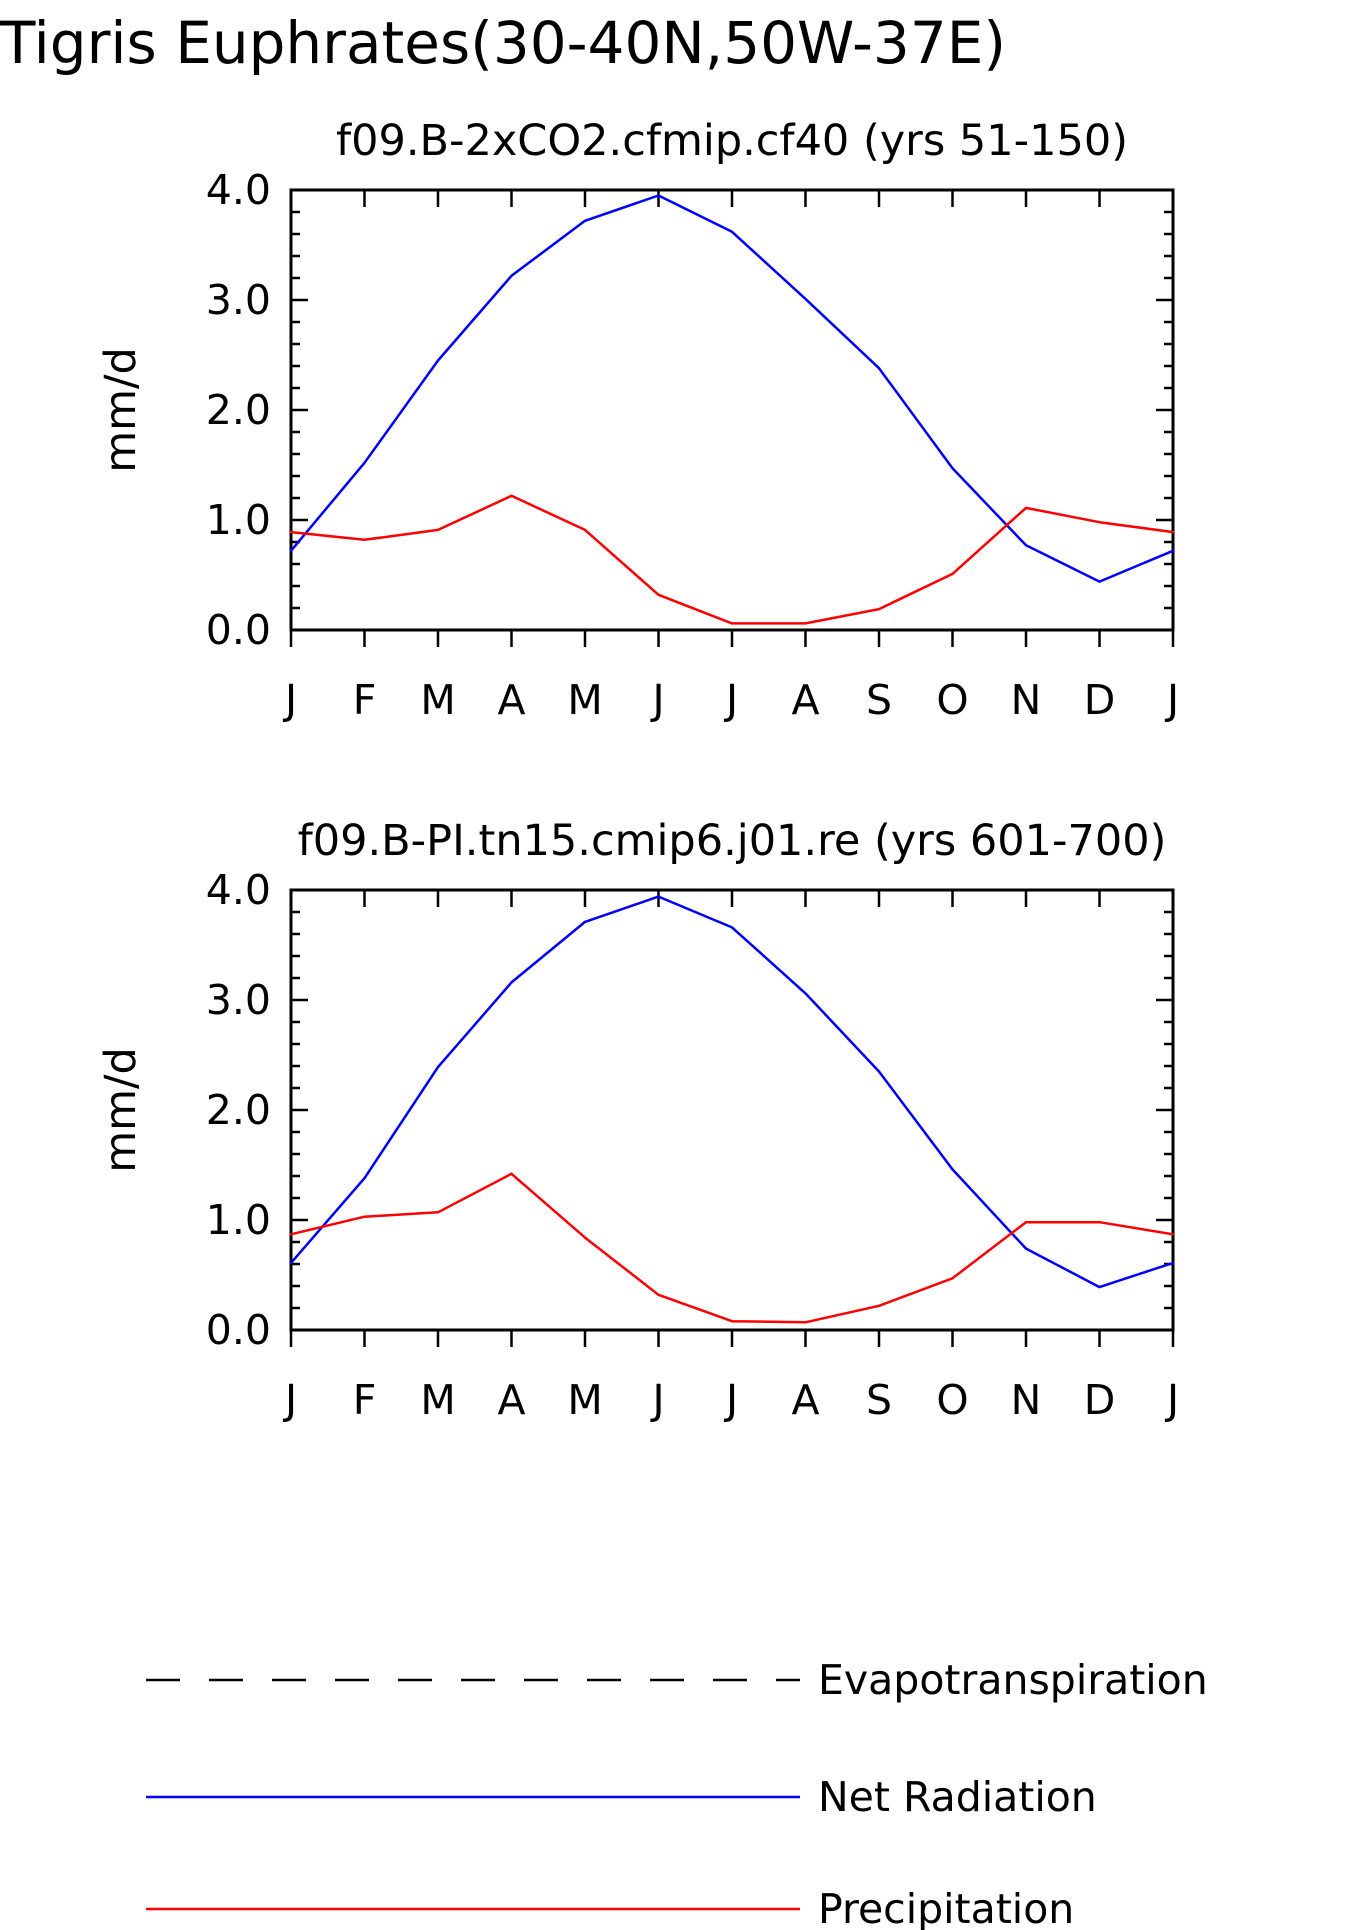 Image resolution: width=1349 pixels, height=1930 pixels. What do you see at coordinates (732, 141) in the screenshot?
I see `panel-title: f09.B-2xCO2.cfmip.cf40 (yrs 51-150)` at bounding box center [732, 141].